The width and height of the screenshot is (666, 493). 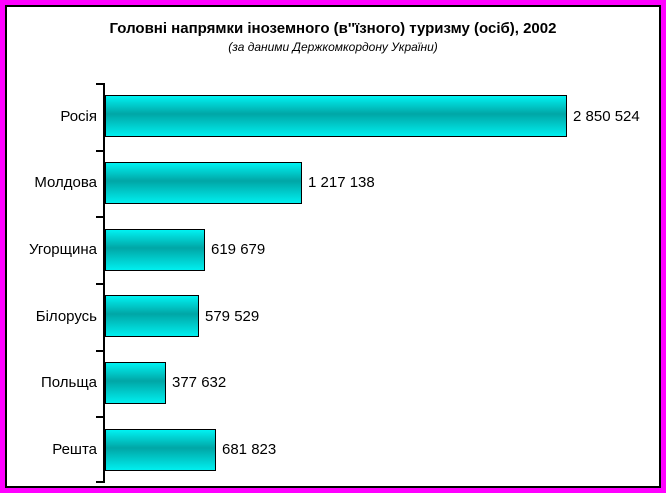 What do you see at coordinates (341, 183) in the screenshot?
I see `value-label: 1 217 138` at bounding box center [341, 183].